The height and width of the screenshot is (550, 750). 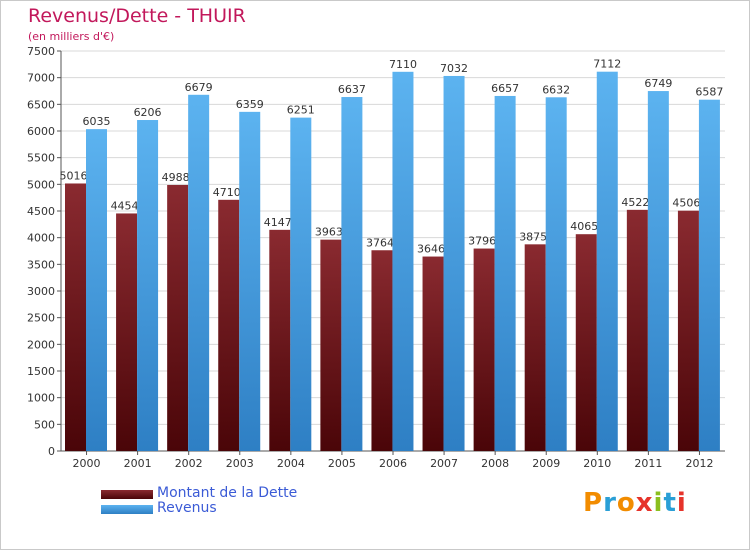 What do you see at coordinates (635, 202) in the screenshot?
I see `data-label-dette: 4522` at bounding box center [635, 202].